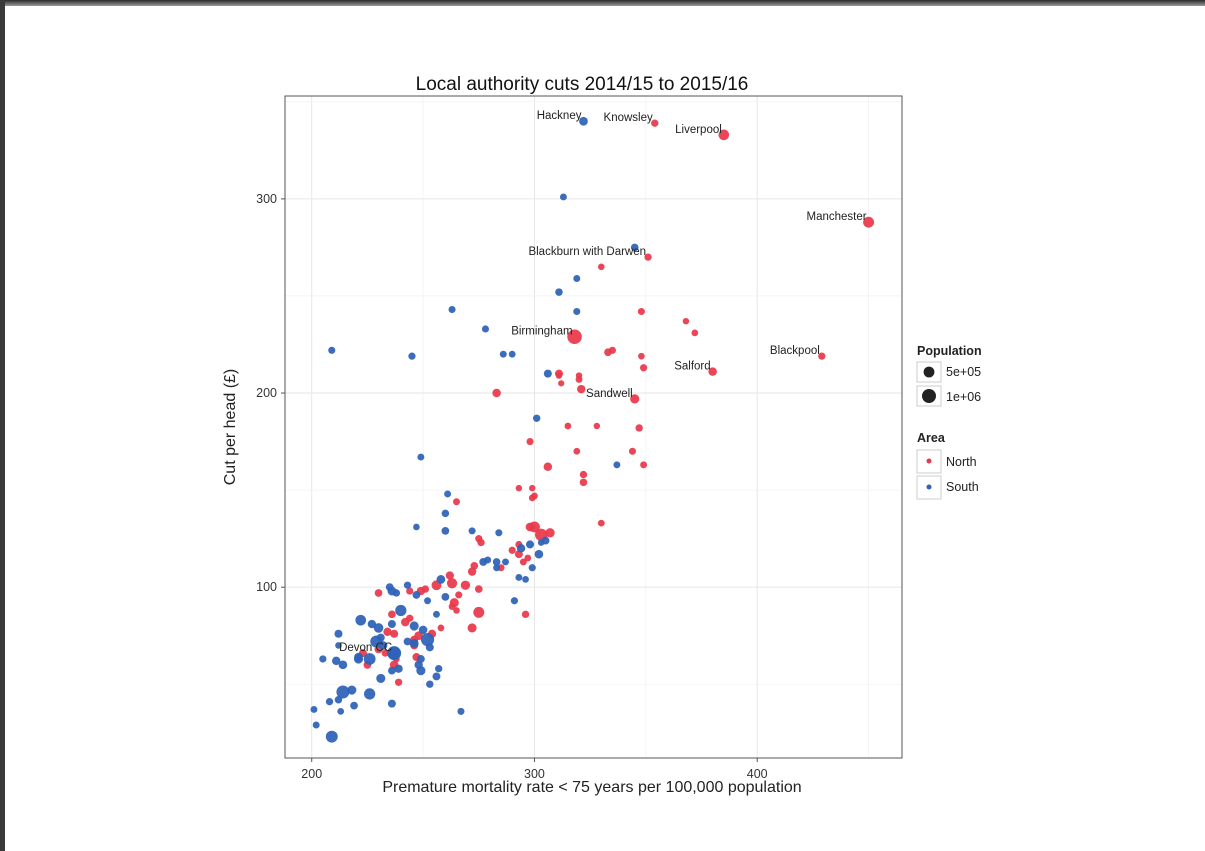 The height and width of the screenshot is (851, 1205). Describe the element at coordinates (266, 393) in the screenshot. I see `y-tick-label: 200` at that location.